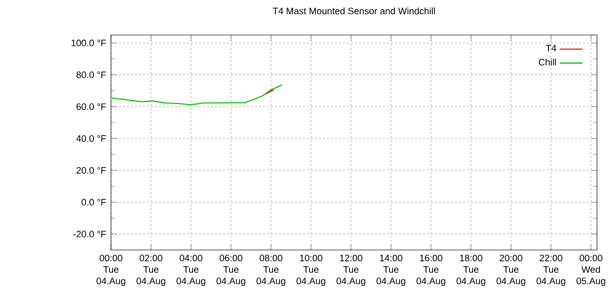  Describe the element at coordinates (91, 138) in the screenshot. I see `y-tick-label: 40.0 °F` at that location.